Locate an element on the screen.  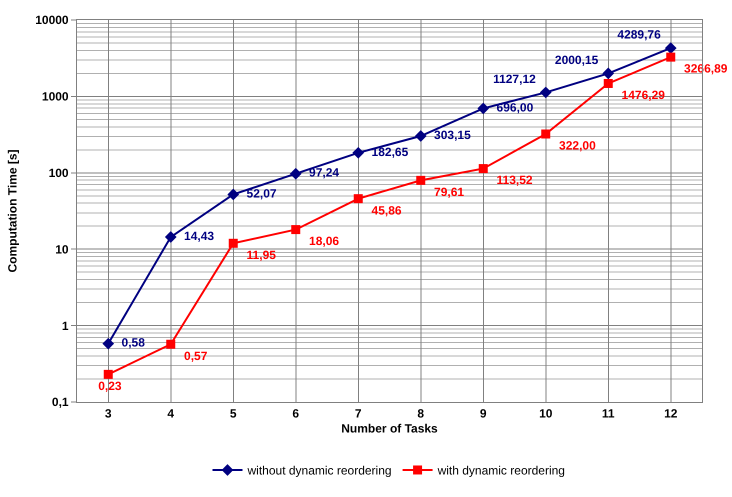
x-tick-label: 10 is located at coordinates (546, 413).